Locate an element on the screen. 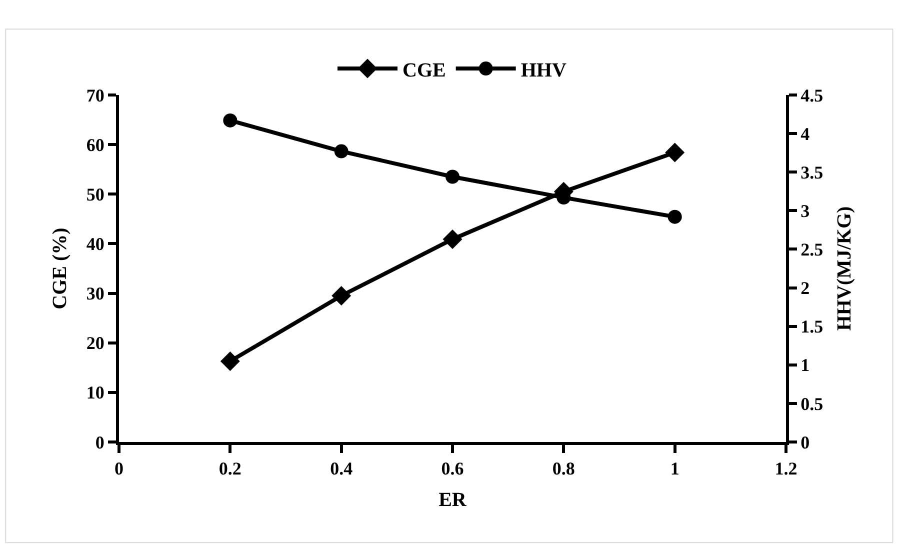  y2-tick-label: 4.5 is located at coordinates (812, 95).